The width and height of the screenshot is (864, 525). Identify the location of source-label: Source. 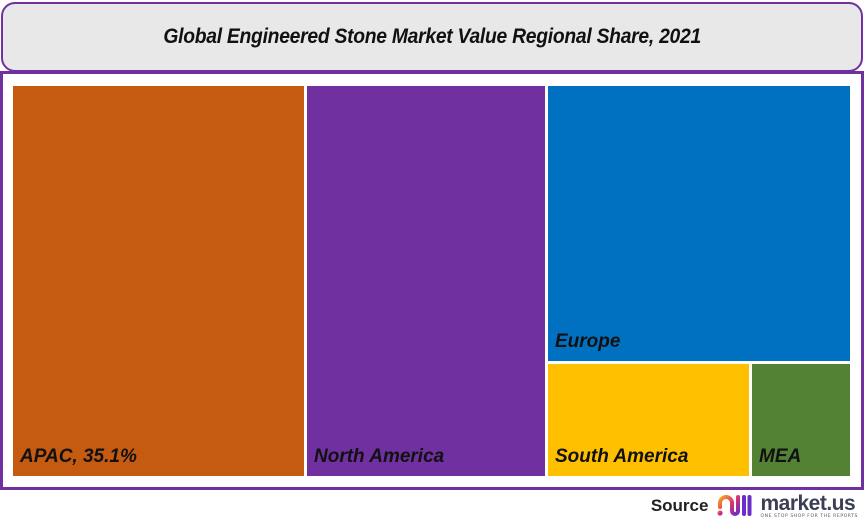
(679, 505).